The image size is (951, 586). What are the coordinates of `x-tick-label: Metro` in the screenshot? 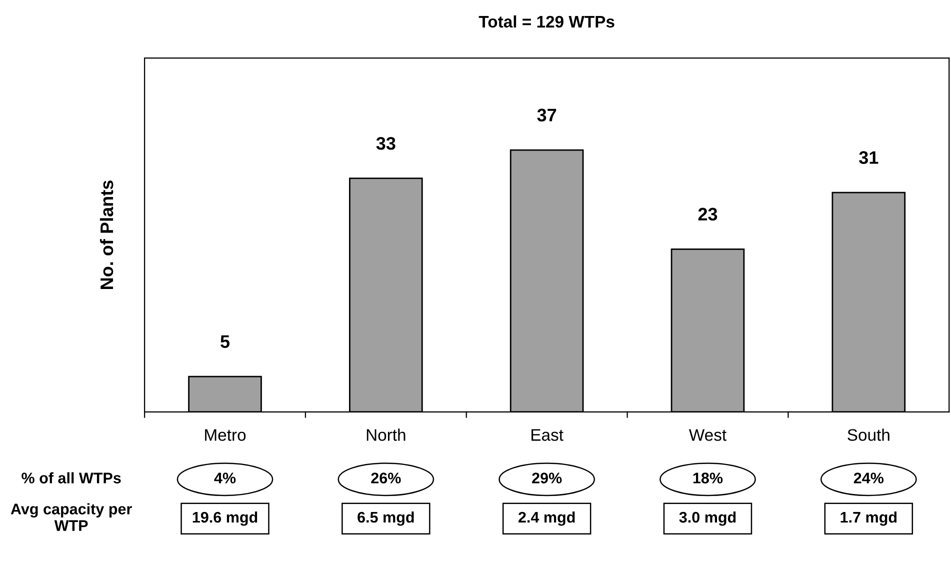 It's located at (225, 435).